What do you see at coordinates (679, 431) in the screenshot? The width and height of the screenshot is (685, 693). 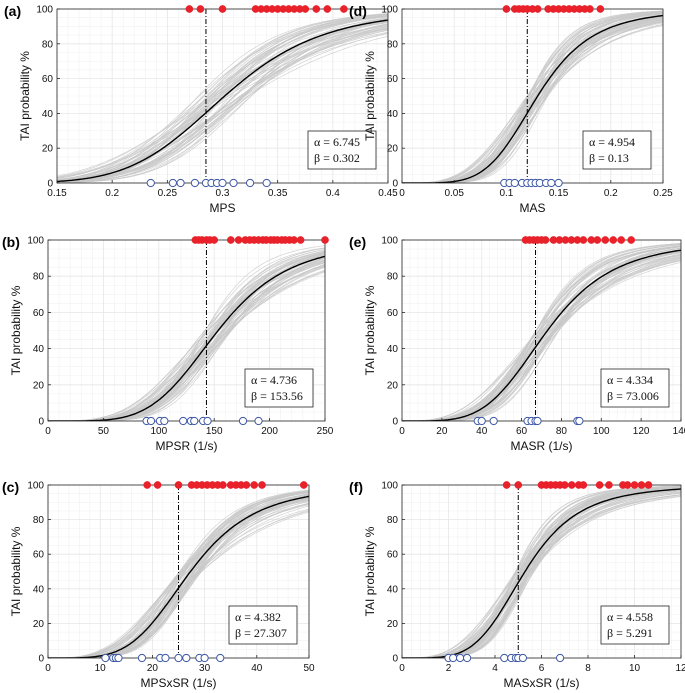 I see `x-tick-label: 140` at bounding box center [679, 431].